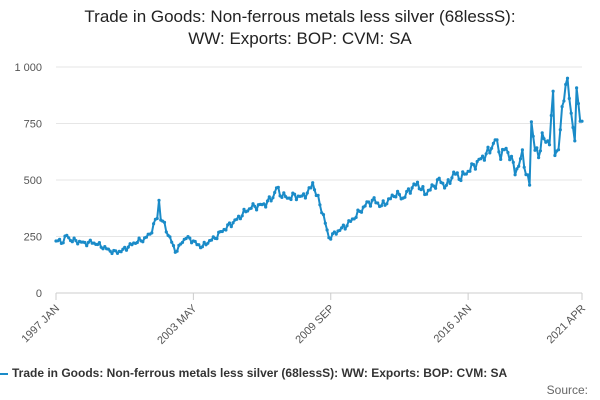  I want to click on legend-swatch, so click(4, 374).